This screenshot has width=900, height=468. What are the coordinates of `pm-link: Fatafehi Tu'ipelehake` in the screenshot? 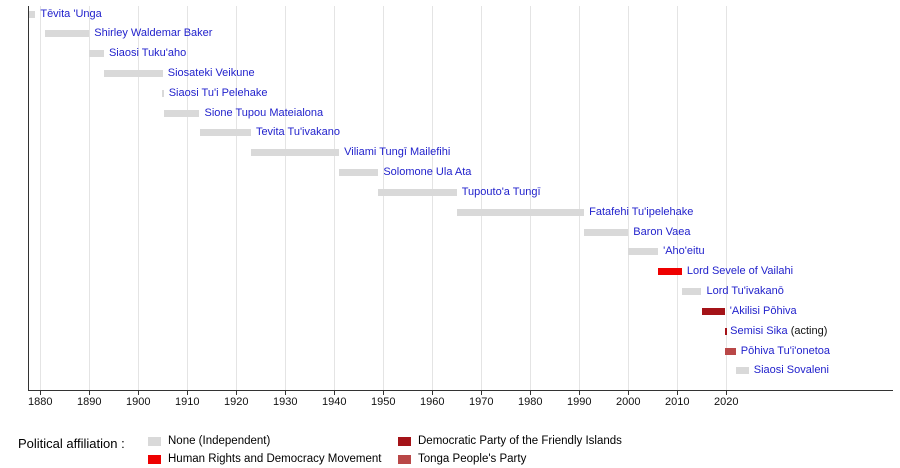 It's located at (641, 211).